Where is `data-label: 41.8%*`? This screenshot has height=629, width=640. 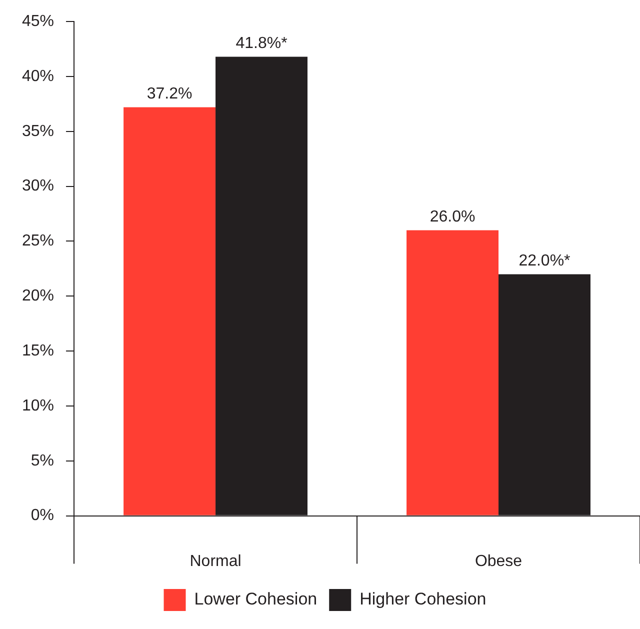
data-label: 41.8%* is located at coordinates (262, 43).